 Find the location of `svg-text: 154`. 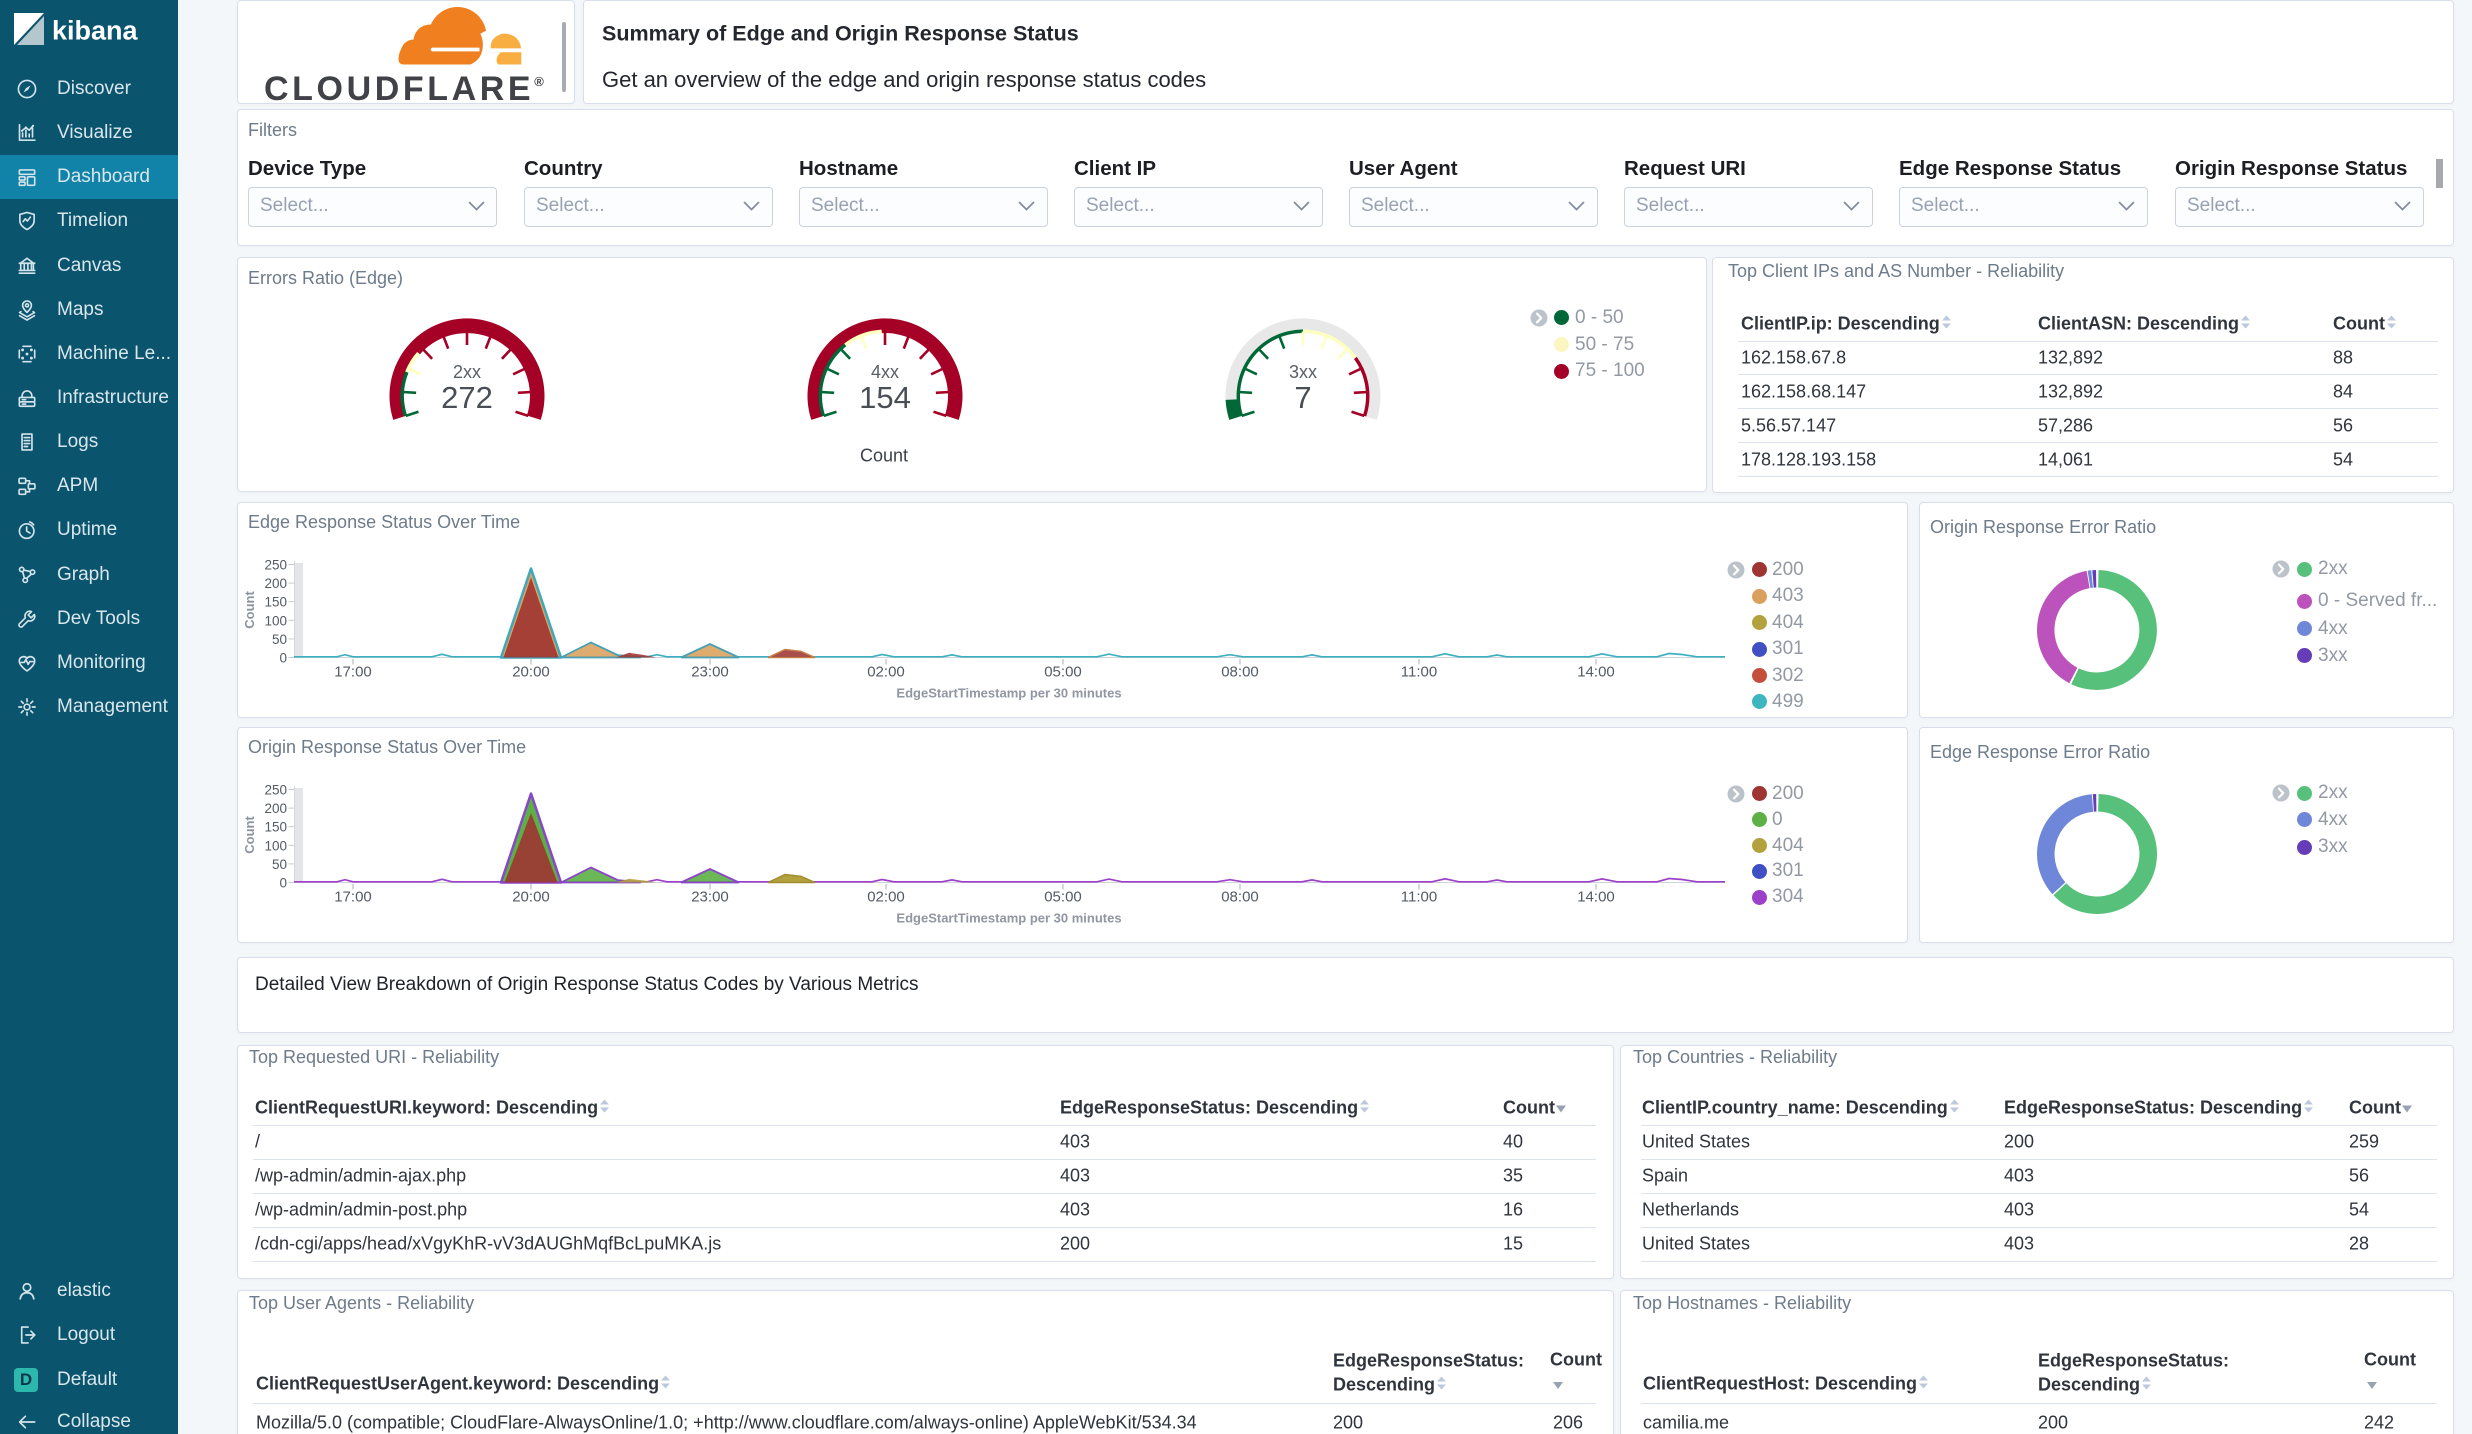

svg-text: 154 is located at coordinates (885, 397).